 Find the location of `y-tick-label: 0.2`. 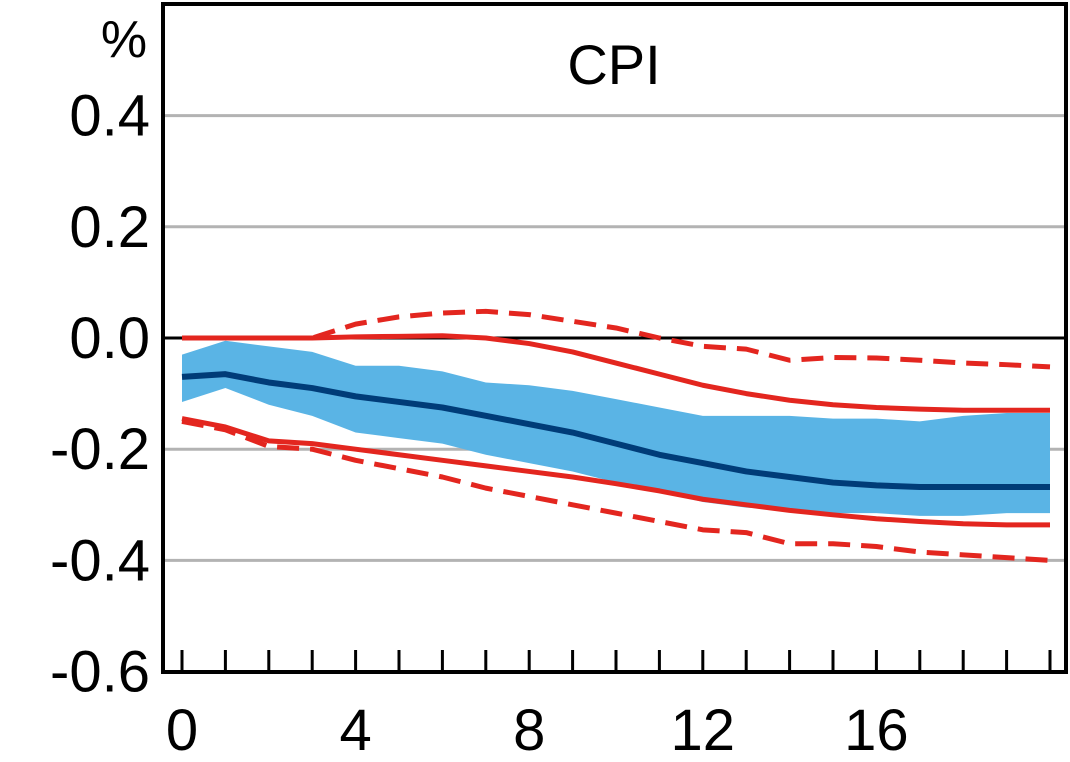

y-tick-label: 0.2 is located at coordinates (109, 227).